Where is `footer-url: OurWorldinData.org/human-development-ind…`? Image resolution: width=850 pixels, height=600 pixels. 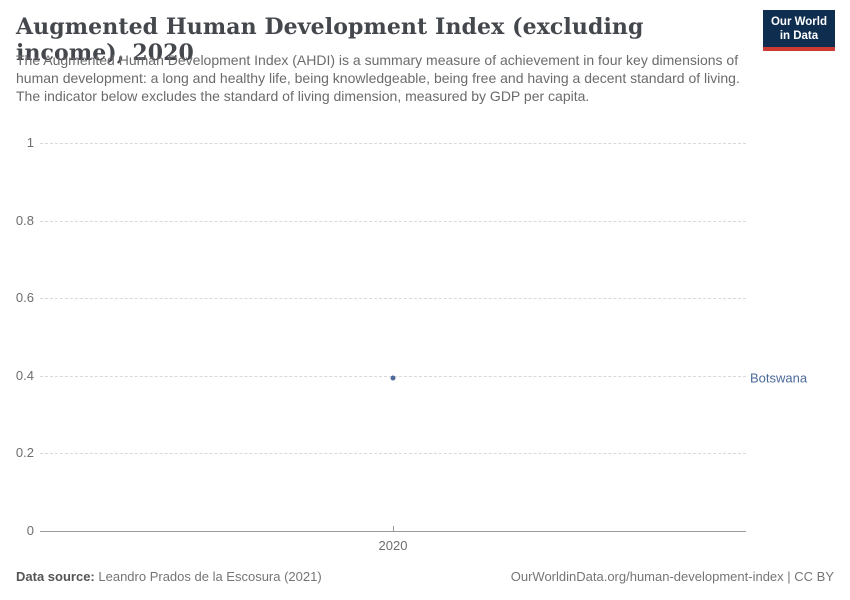 footer-url: OurWorldinData.org/human-development-ind… is located at coordinates (647, 576).